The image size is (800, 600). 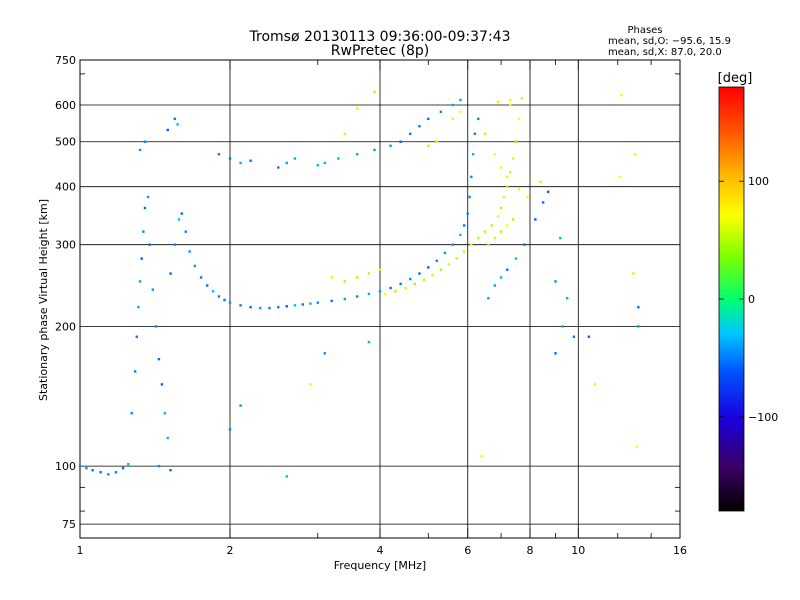 I want to click on x-tick-label: 4, so click(x=380, y=550).